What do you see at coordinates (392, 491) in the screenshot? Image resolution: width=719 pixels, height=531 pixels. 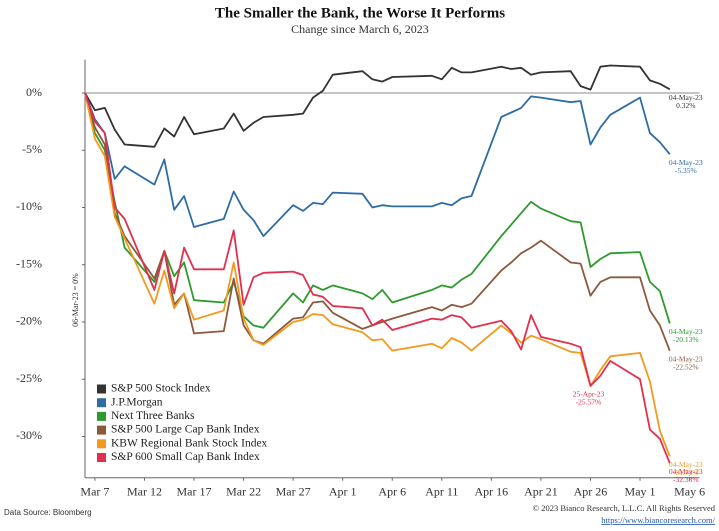 I see `x-tick-label: Apr 6` at bounding box center [392, 491].